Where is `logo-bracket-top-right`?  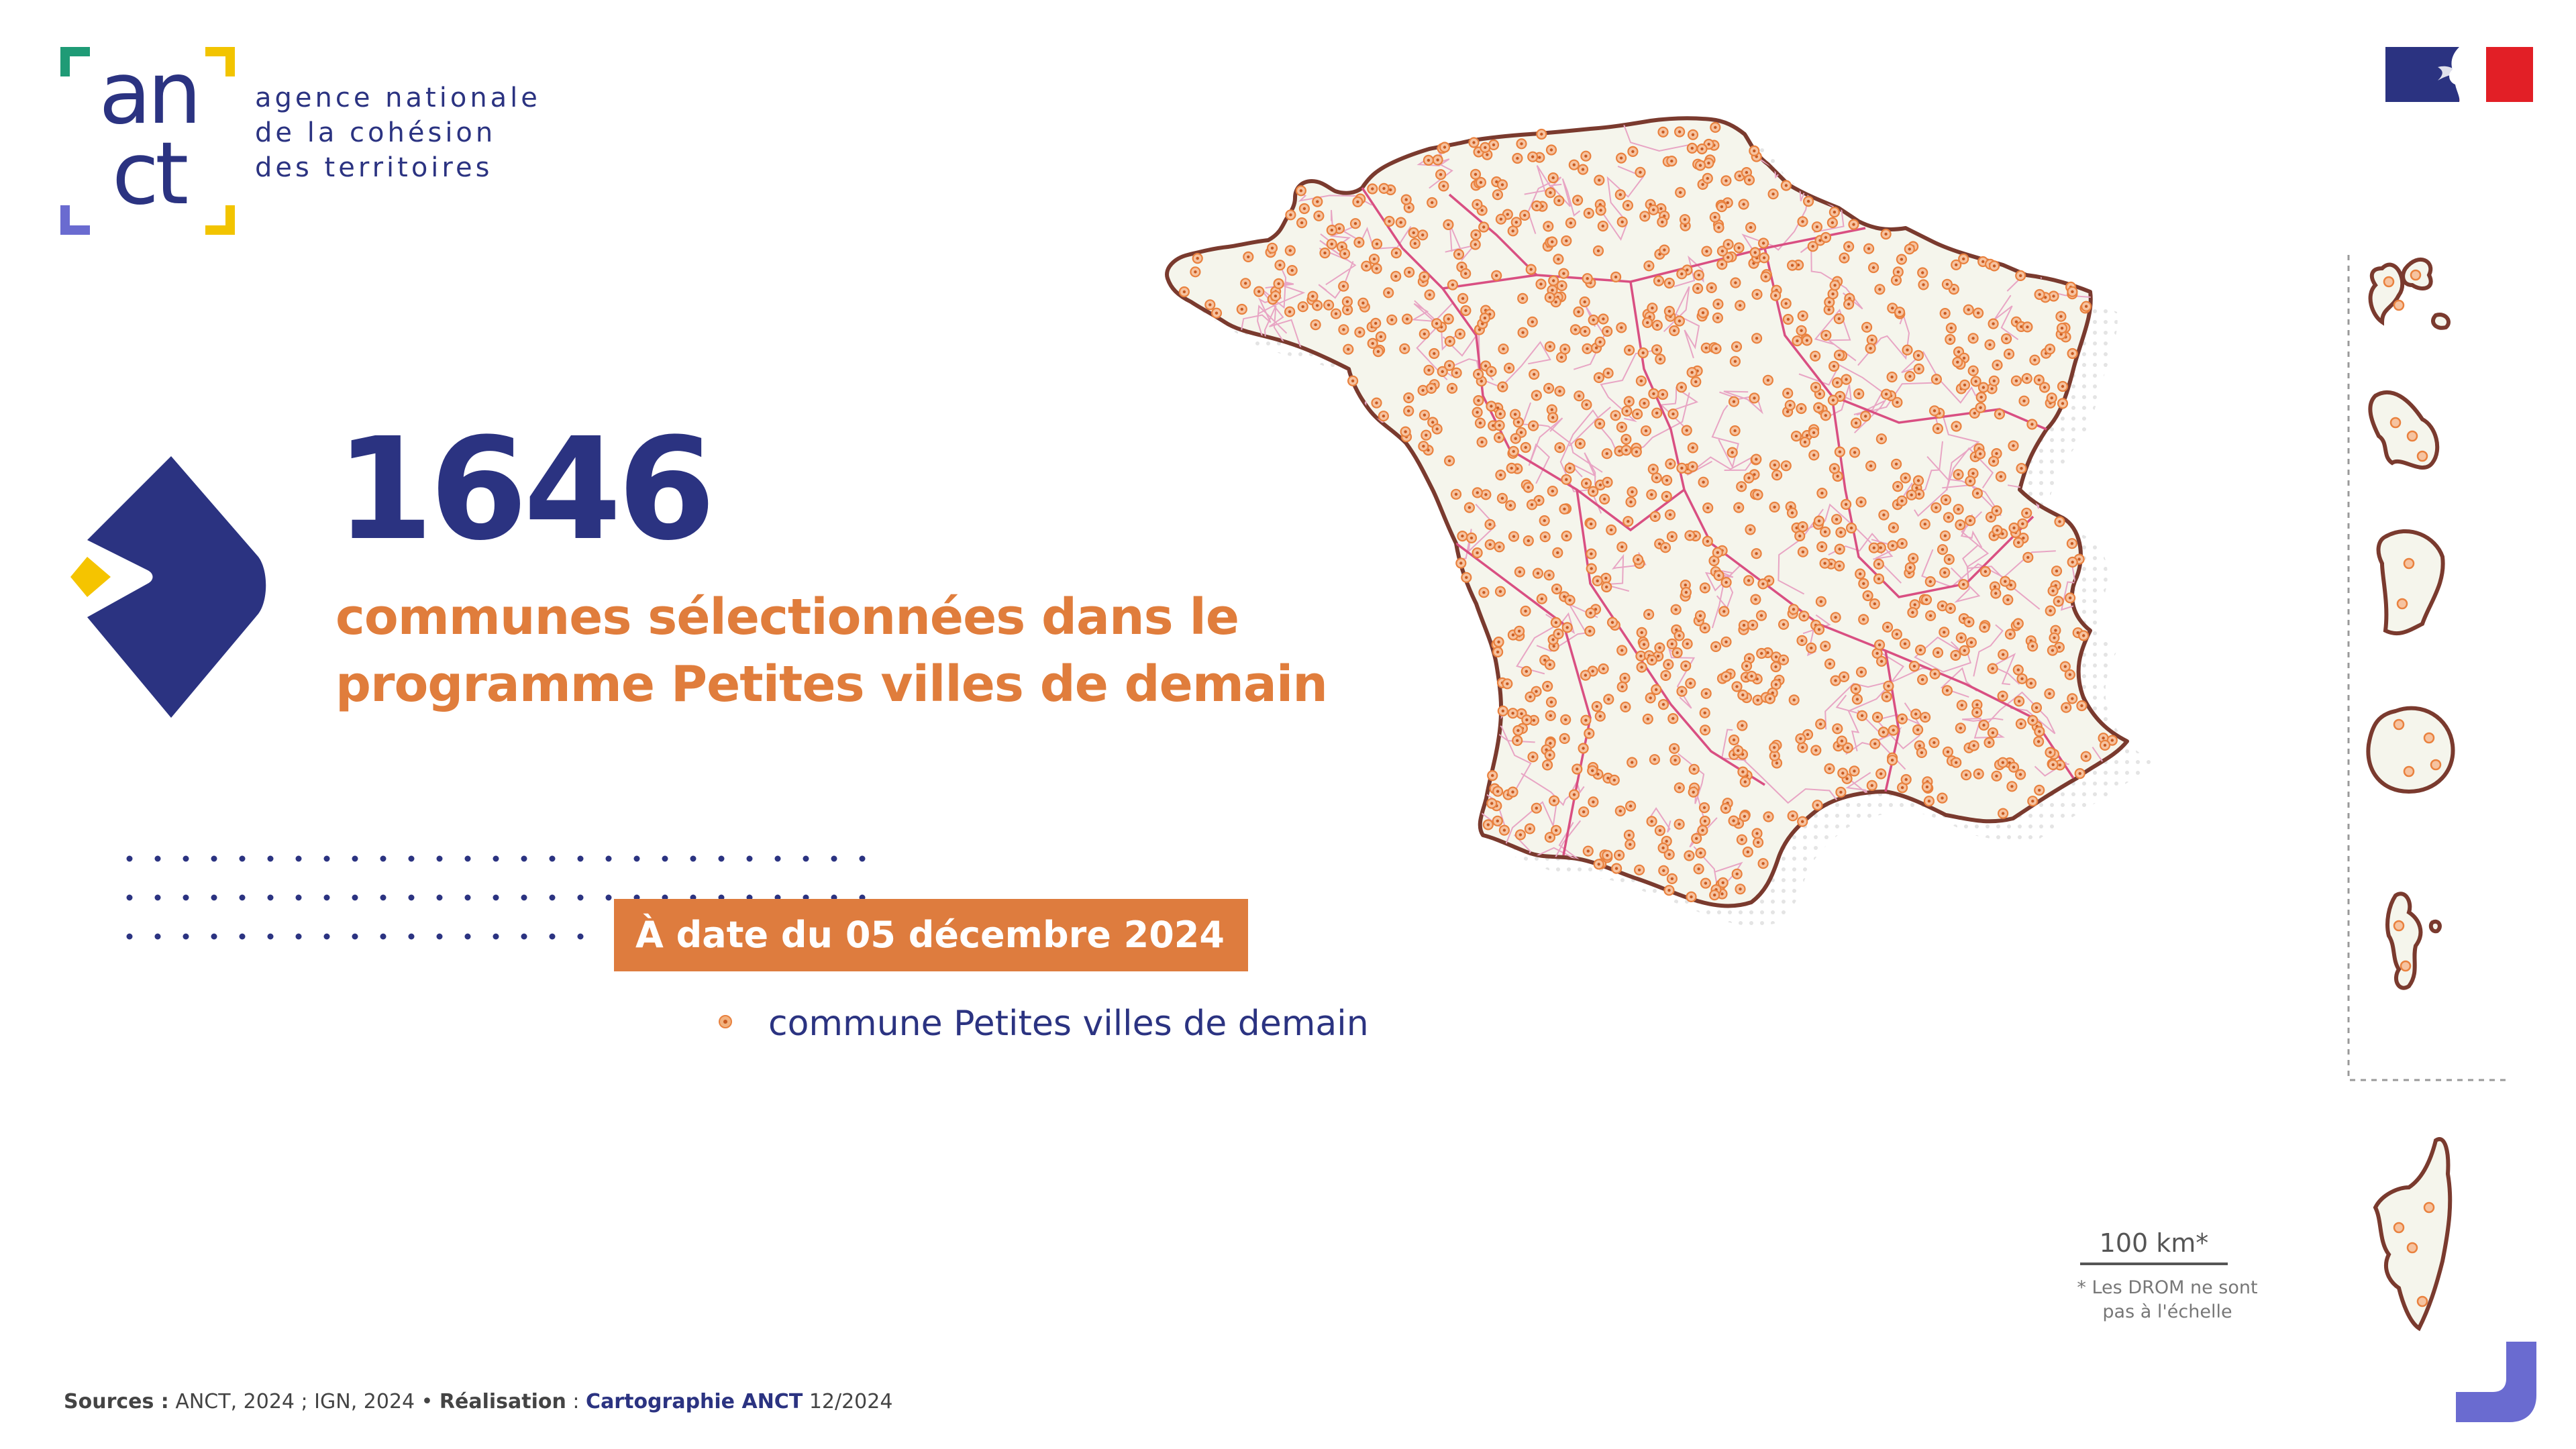
logo-bracket-top-right is located at coordinates (220, 61).